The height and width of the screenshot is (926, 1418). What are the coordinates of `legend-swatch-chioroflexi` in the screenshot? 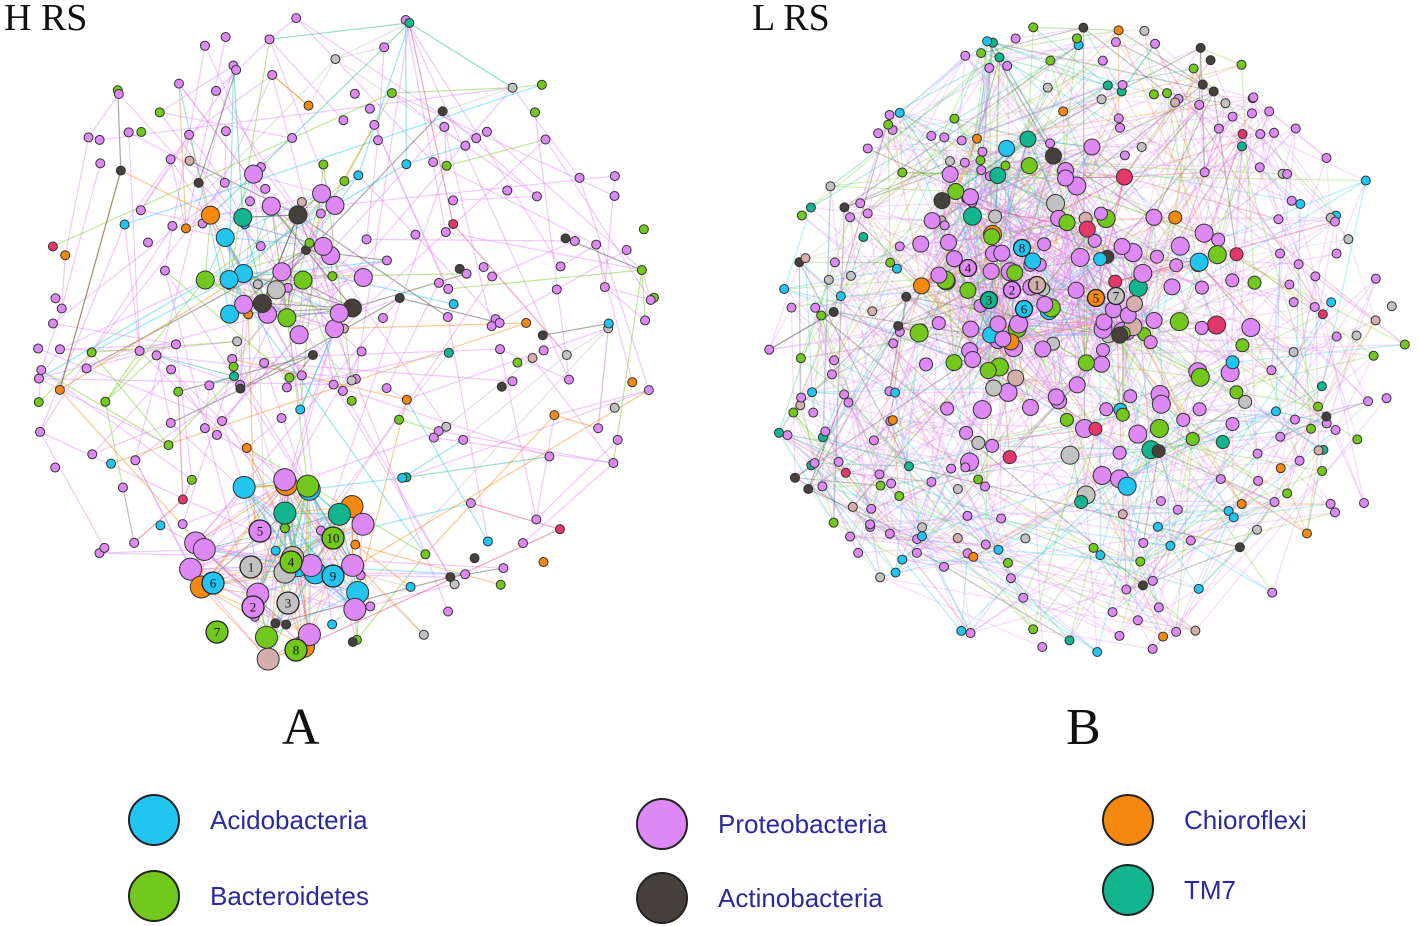 It's located at (1128, 820).